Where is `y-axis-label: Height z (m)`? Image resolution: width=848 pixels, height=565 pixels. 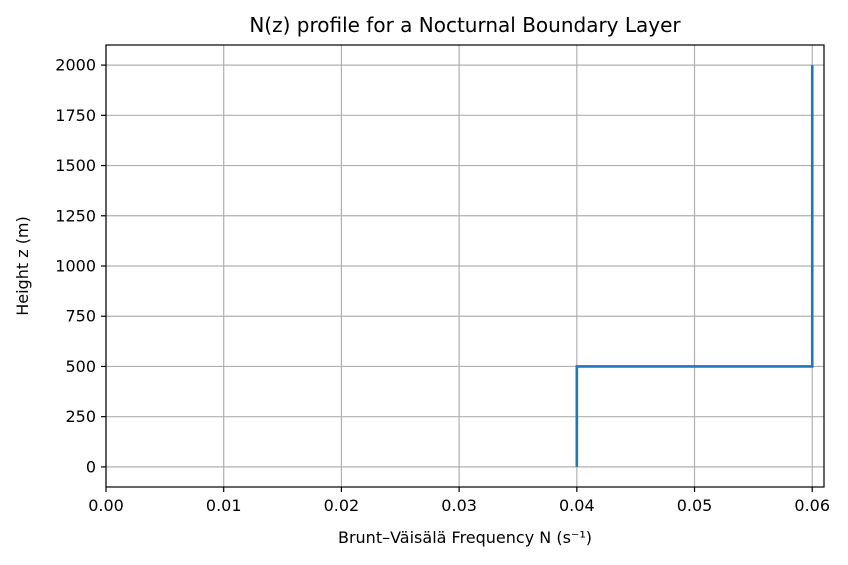 y-axis-label: Height z (m) is located at coordinates (22, 266).